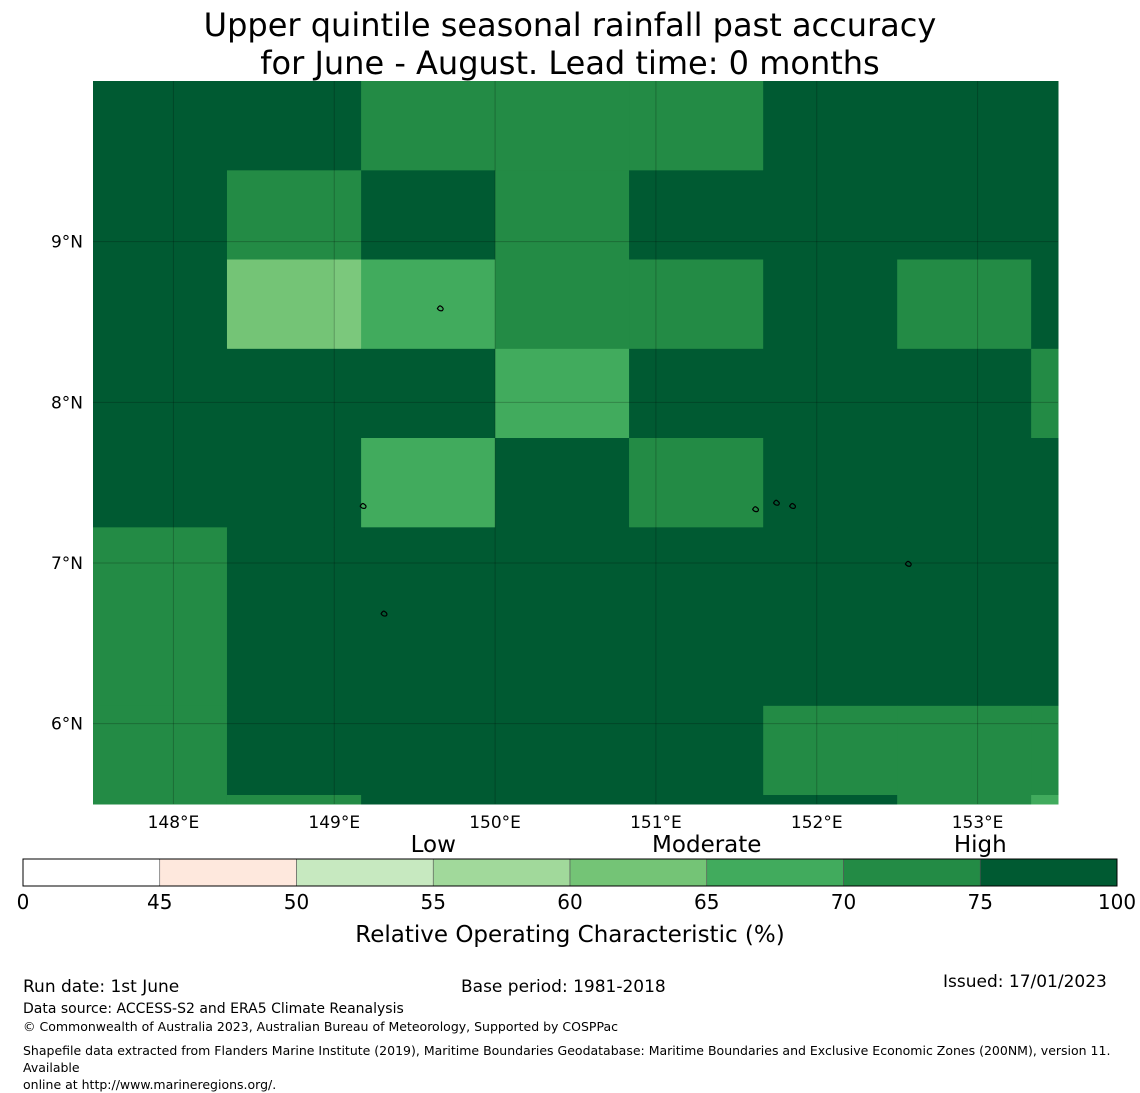 The width and height of the screenshot is (1140, 1093). Describe the element at coordinates (296, 902) in the screenshot. I see `colorbar-tick-label: 50` at that location.